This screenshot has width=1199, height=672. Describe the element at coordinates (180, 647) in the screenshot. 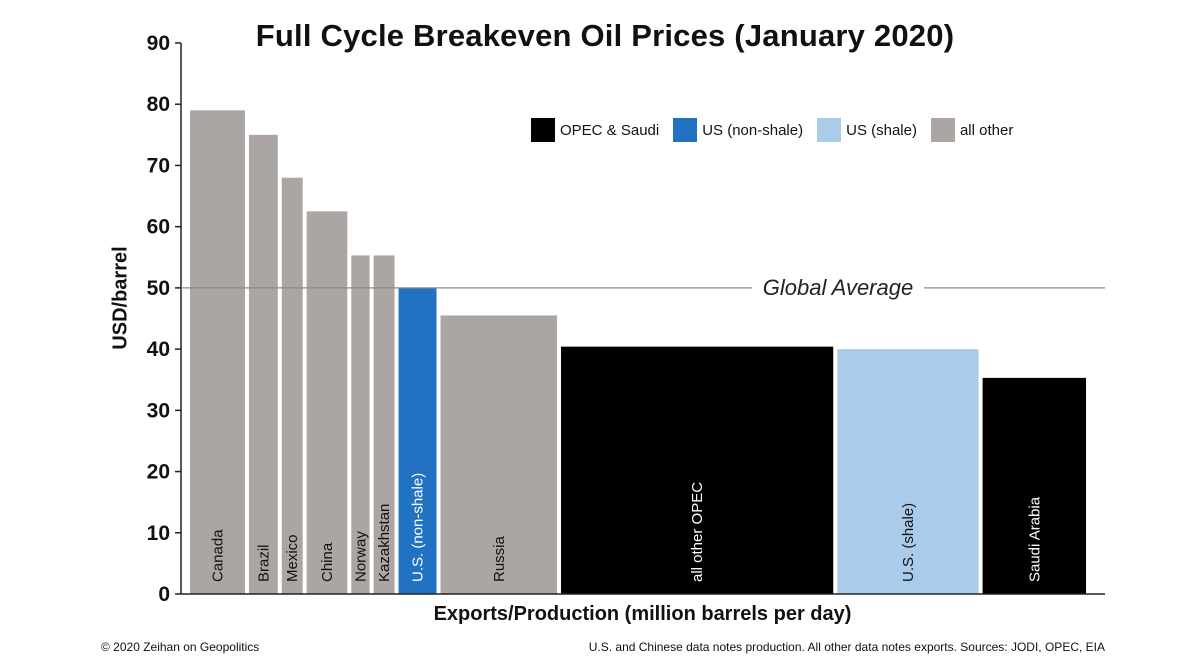

I see `footer-copyright: © 2020 Zeihan on Geopolitics` at that location.